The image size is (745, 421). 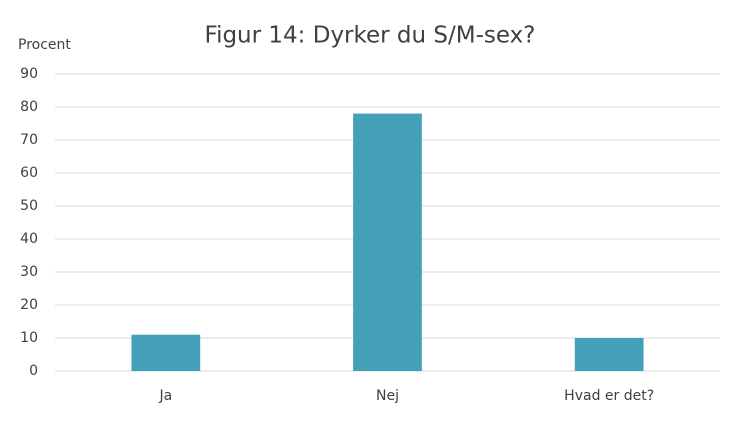 What do you see at coordinates (29, 74) in the screenshot?
I see `y-tick-label: 90` at bounding box center [29, 74].